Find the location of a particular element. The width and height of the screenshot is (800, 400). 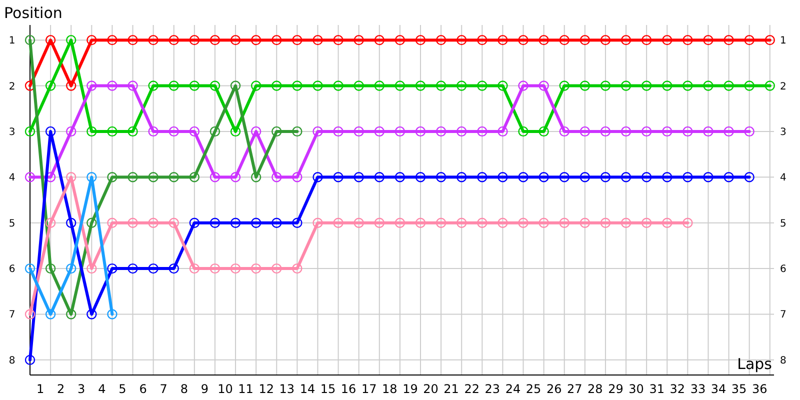

x-tick-label: 3 is located at coordinates (82, 389).